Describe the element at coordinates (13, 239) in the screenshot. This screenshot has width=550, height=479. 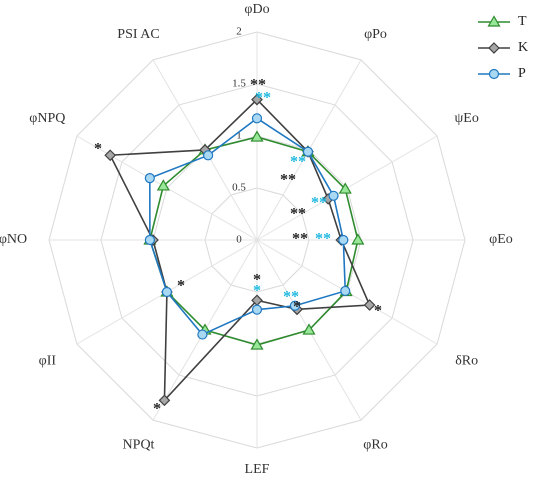
I see `category-label: φNO` at that location.